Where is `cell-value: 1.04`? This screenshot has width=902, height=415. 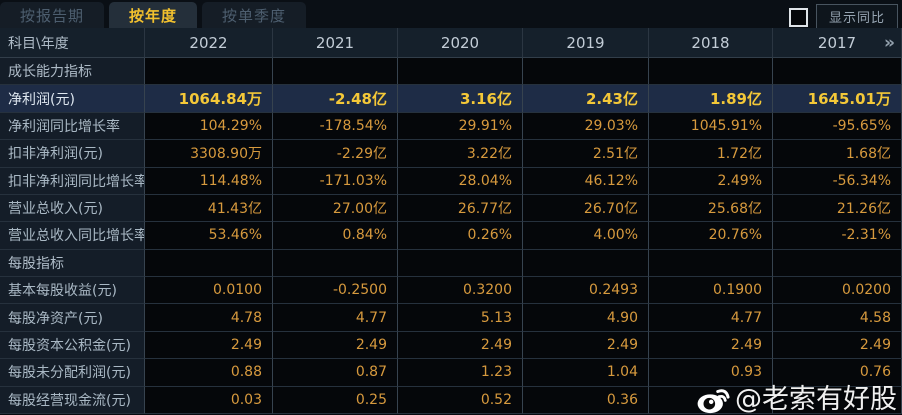
cell-value: 1.04 is located at coordinates (586, 373).